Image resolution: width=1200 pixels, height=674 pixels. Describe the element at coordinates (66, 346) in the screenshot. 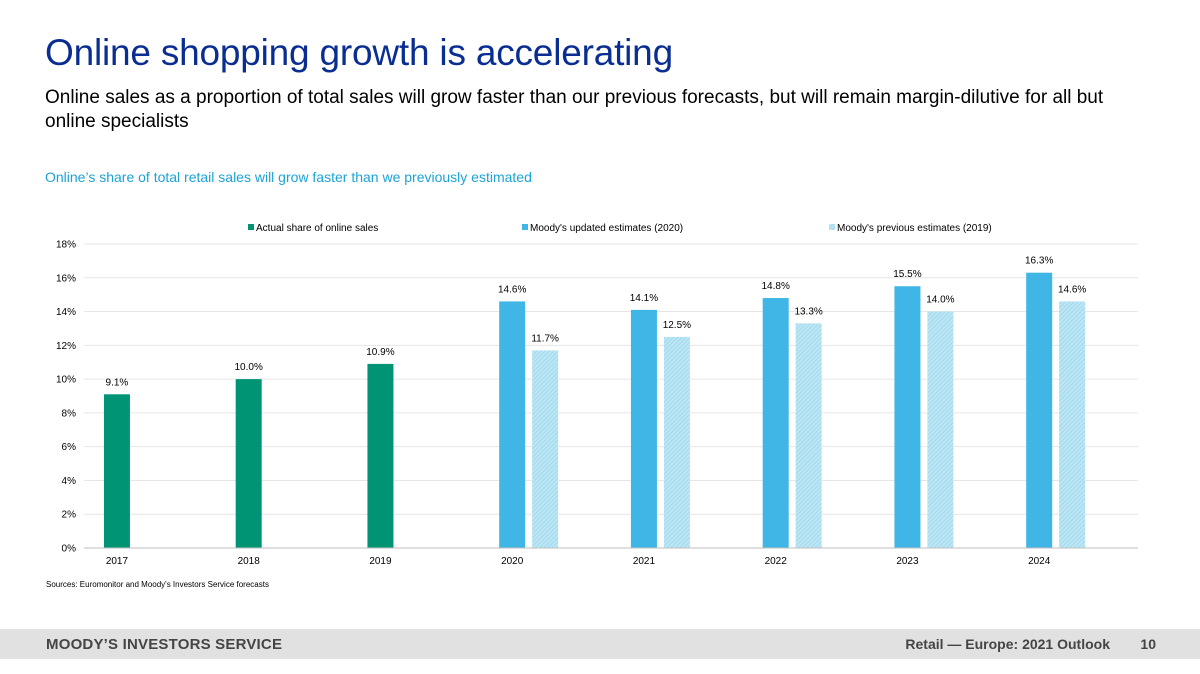

I see `y-tick-label: 12%` at that location.